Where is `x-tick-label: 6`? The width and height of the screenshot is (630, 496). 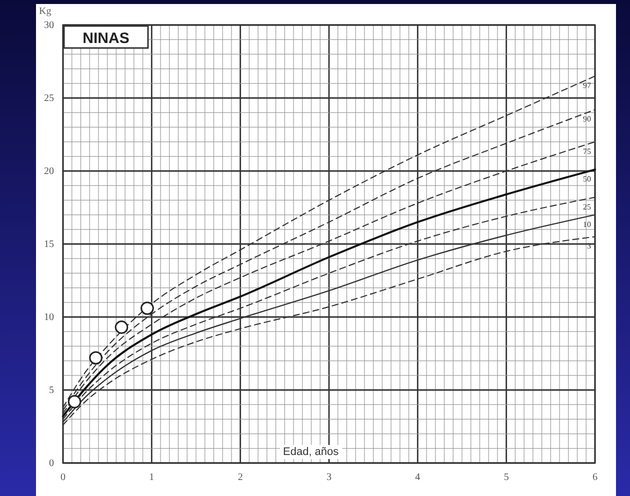 x-tick-label: 6 is located at coordinates (595, 477).